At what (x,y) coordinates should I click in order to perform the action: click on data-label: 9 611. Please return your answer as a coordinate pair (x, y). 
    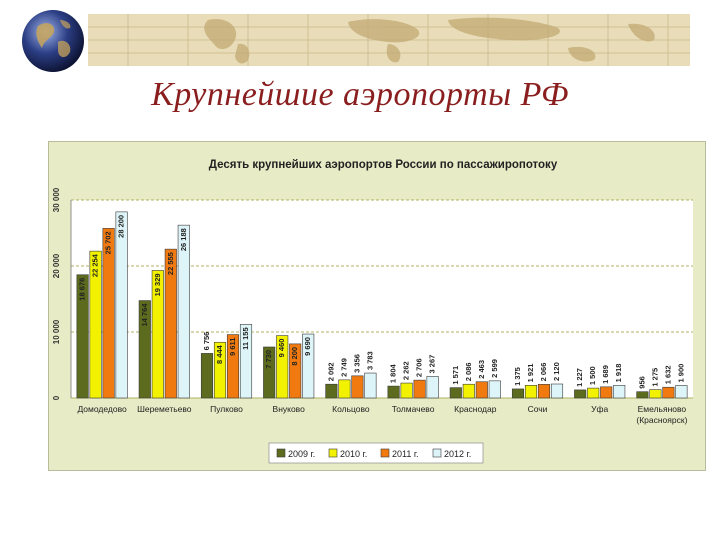
    Looking at the image, I should click on (232, 347).